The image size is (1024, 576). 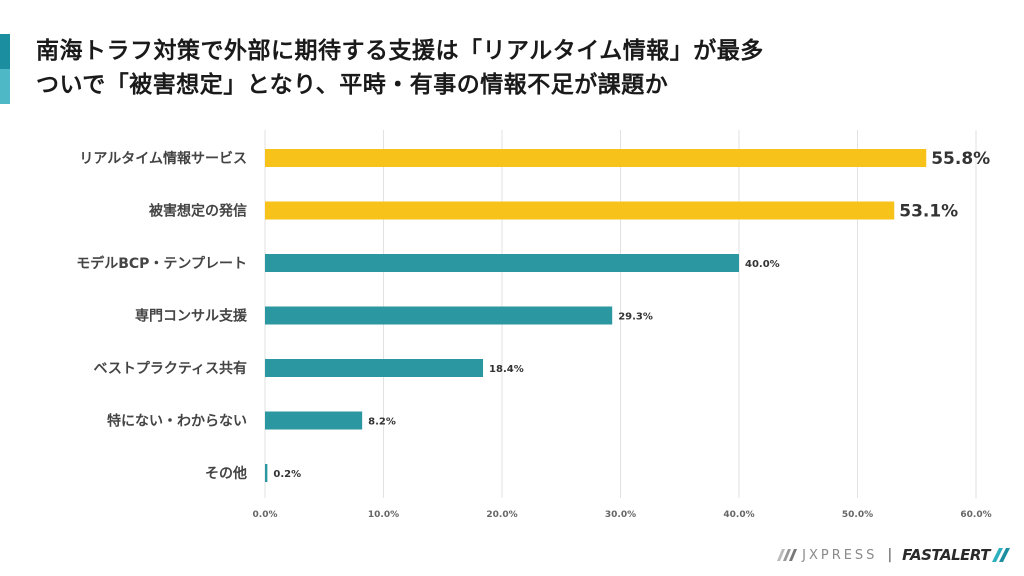 I want to click on category-label: 特にない・わからない, so click(x=177, y=421).